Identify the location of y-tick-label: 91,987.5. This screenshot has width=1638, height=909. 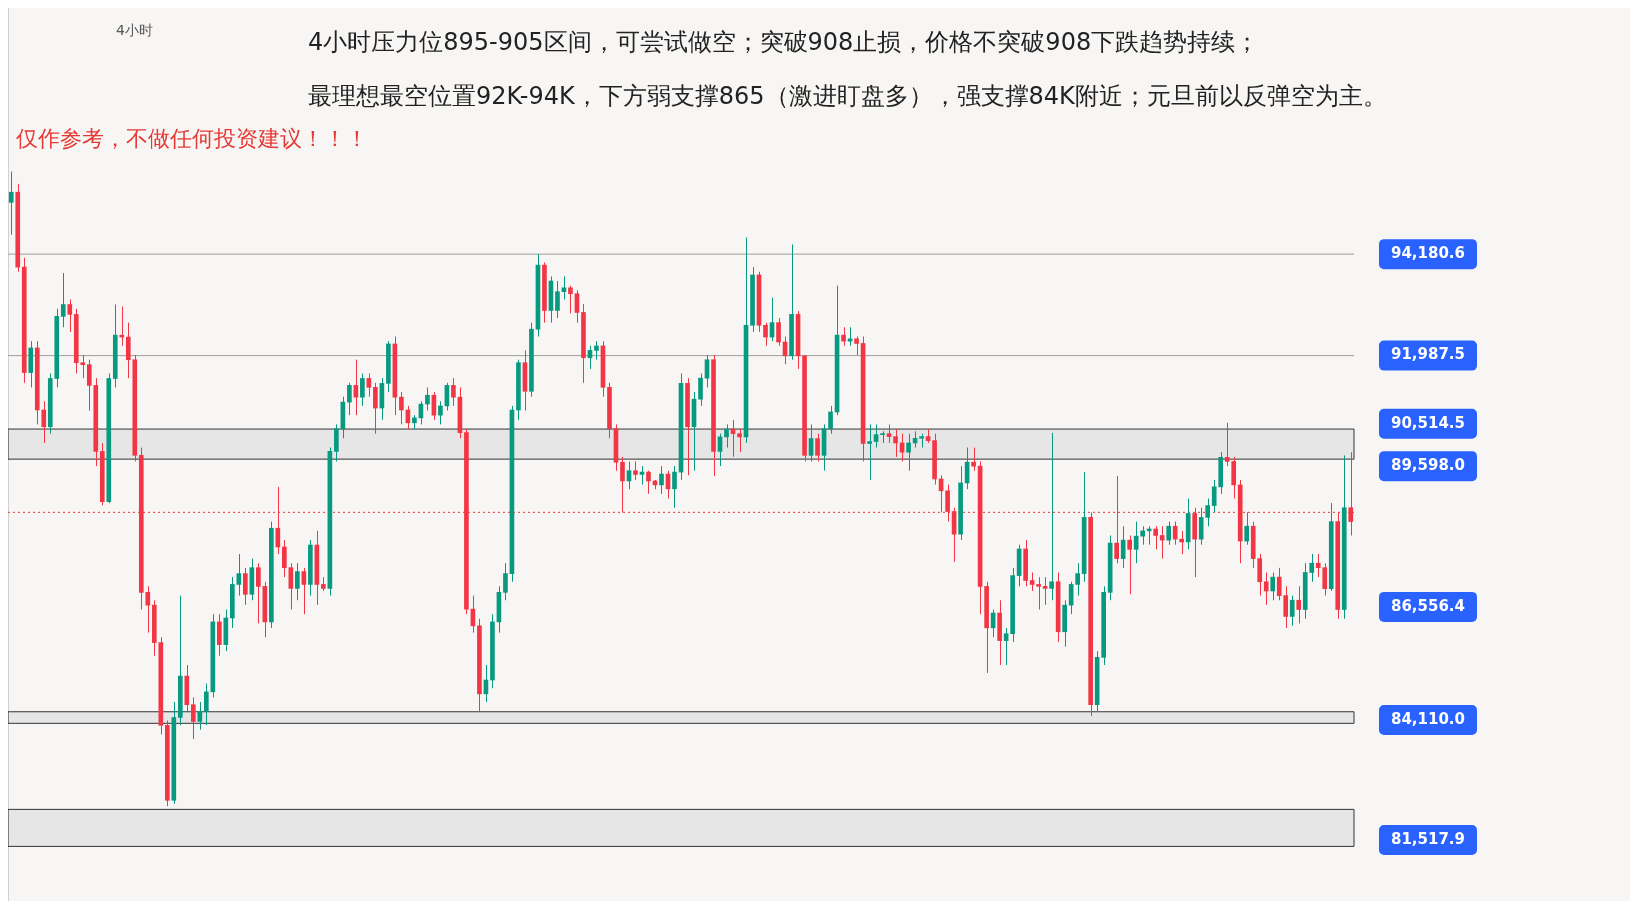
(1428, 354).